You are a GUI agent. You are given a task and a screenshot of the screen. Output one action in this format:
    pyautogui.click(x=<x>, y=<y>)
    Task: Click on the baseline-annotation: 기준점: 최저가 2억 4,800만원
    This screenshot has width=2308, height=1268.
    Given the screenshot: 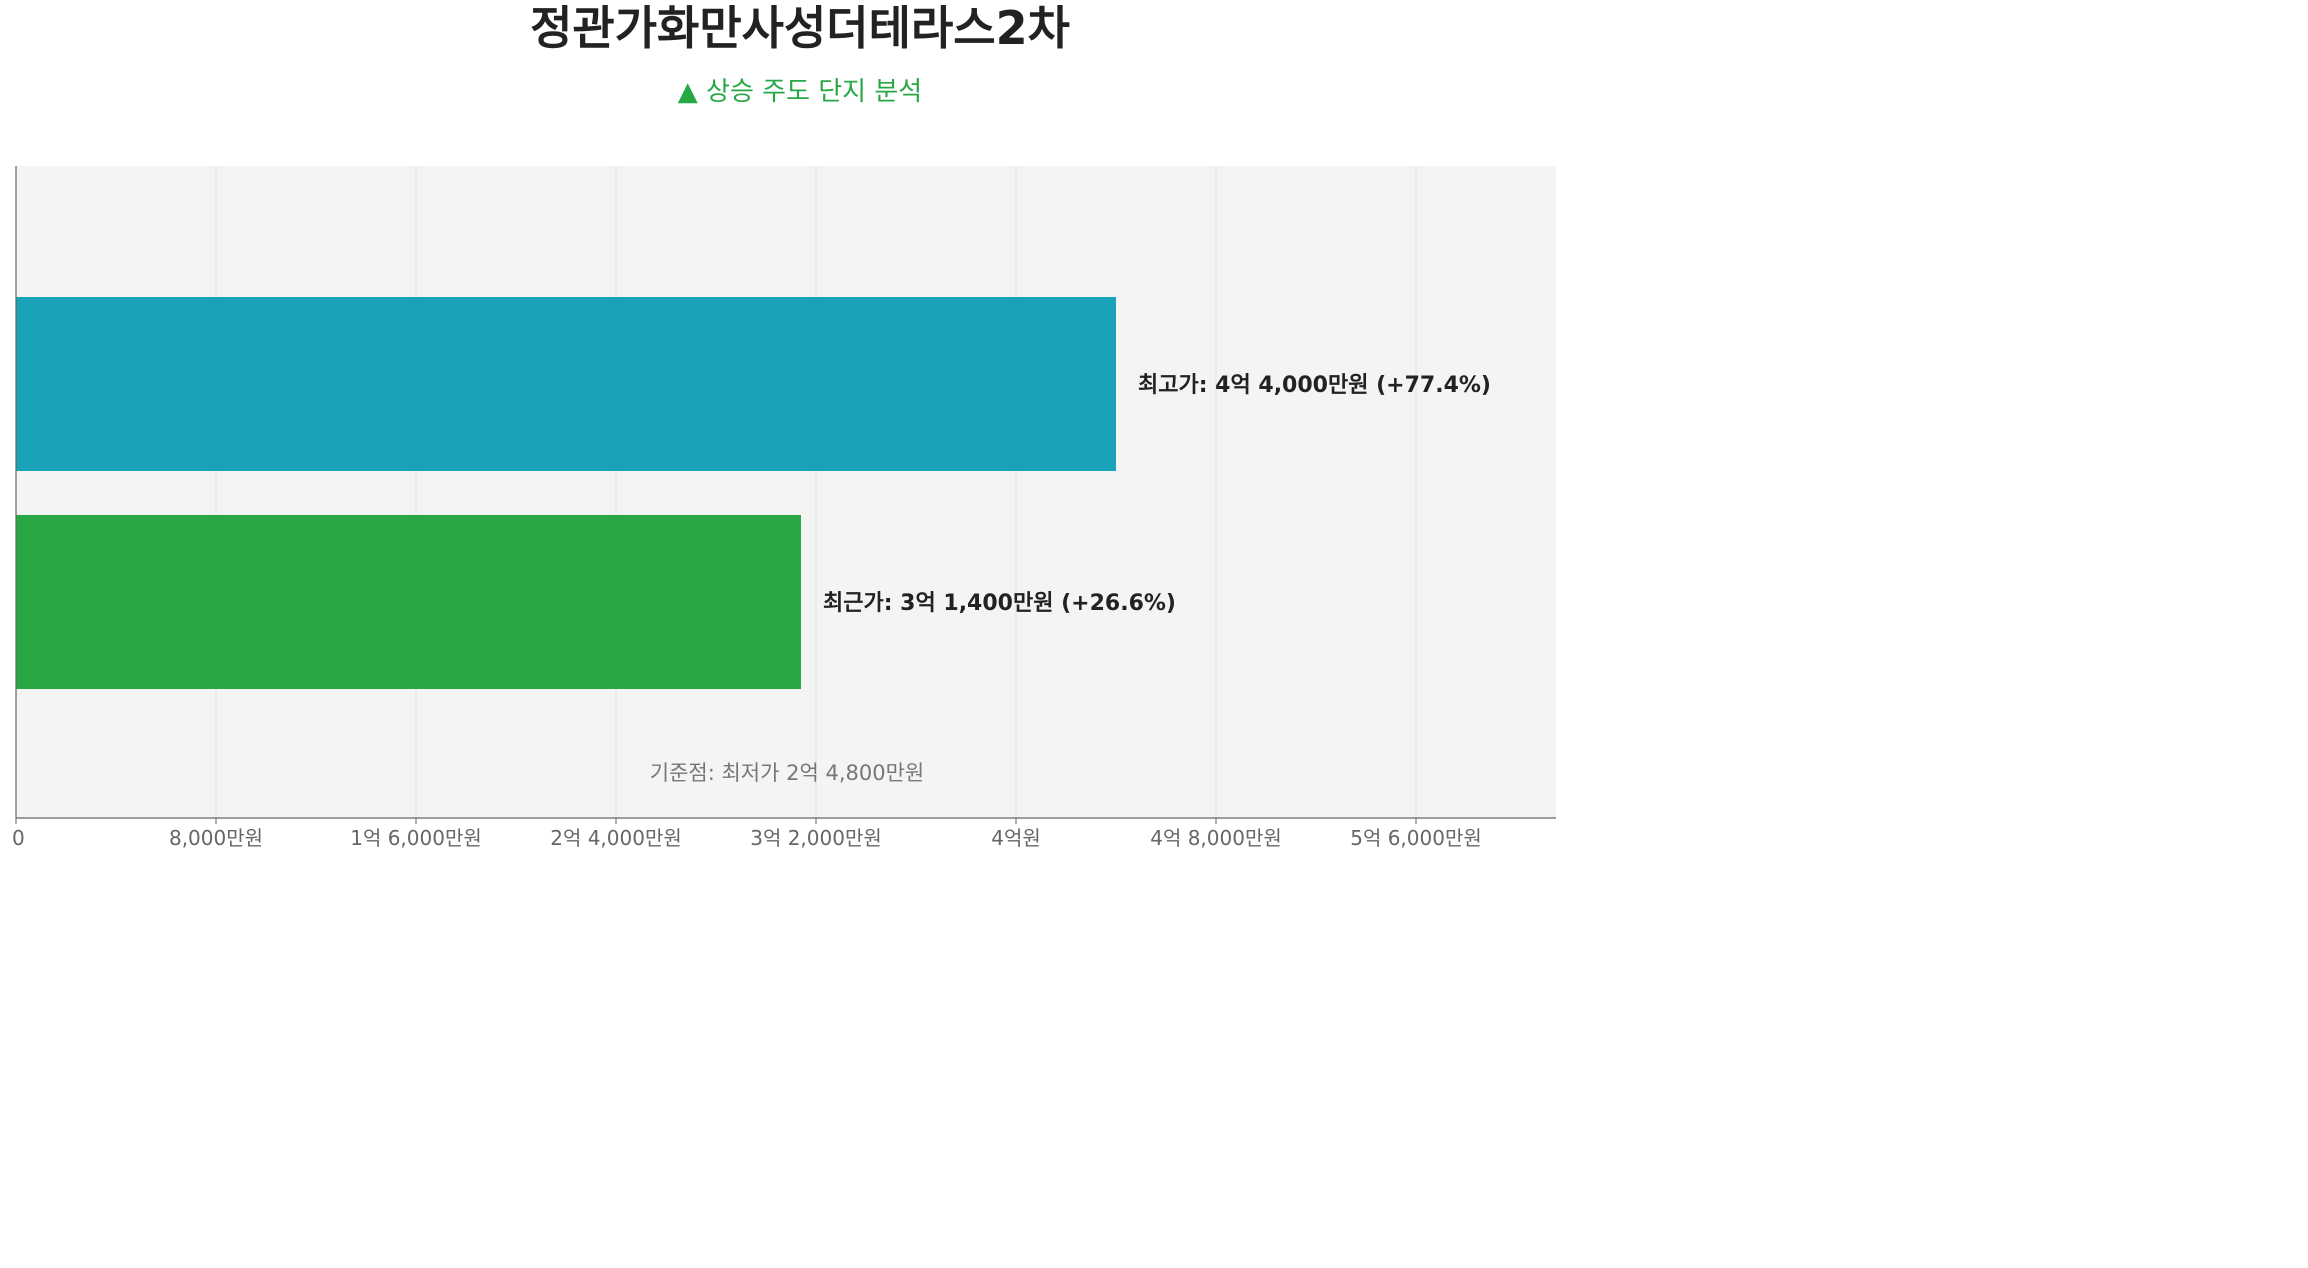 What is the action you would take?
    pyautogui.click(x=787, y=773)
    